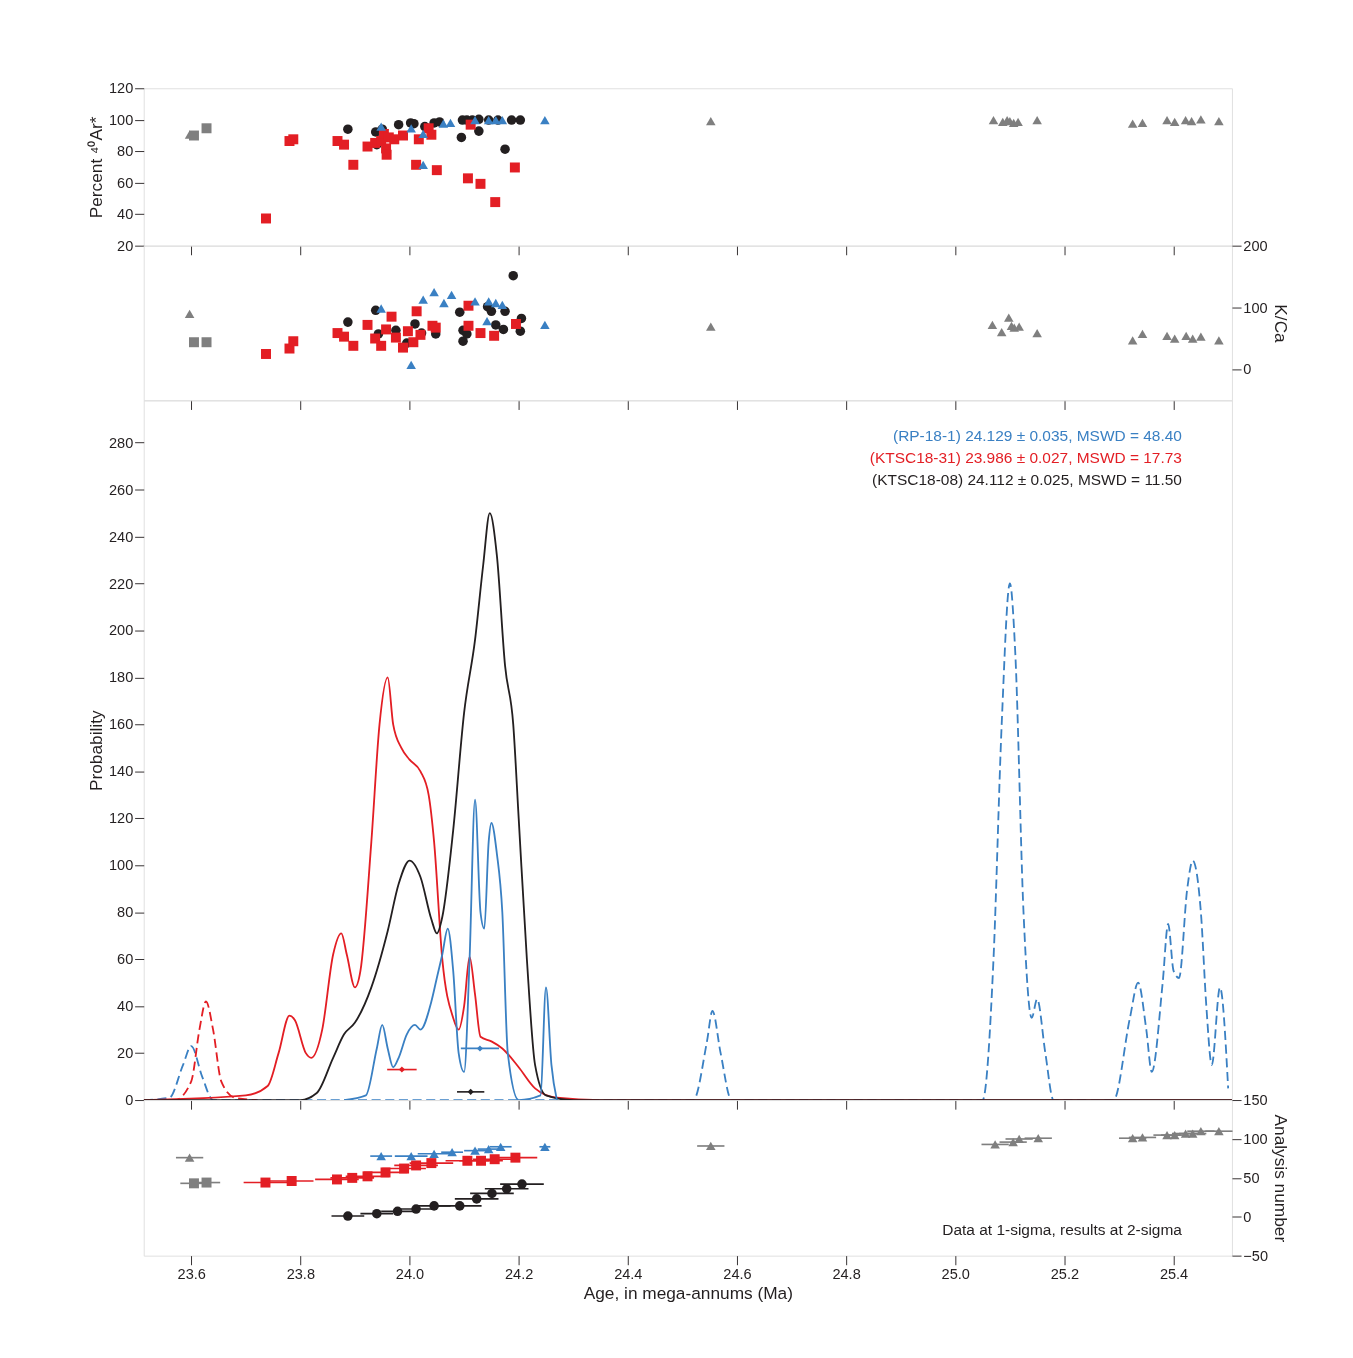  What do you see at coordinates (95, 750) in the screenshot?
I see `y-axis-title: Probability` at bounding box center [95, 750].